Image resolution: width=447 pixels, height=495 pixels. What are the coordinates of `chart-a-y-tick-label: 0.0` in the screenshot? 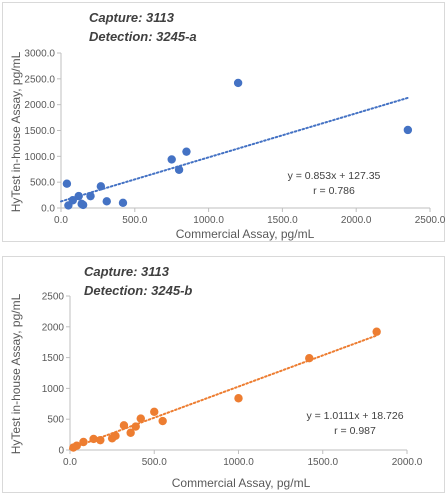 It's located at (48, 209).